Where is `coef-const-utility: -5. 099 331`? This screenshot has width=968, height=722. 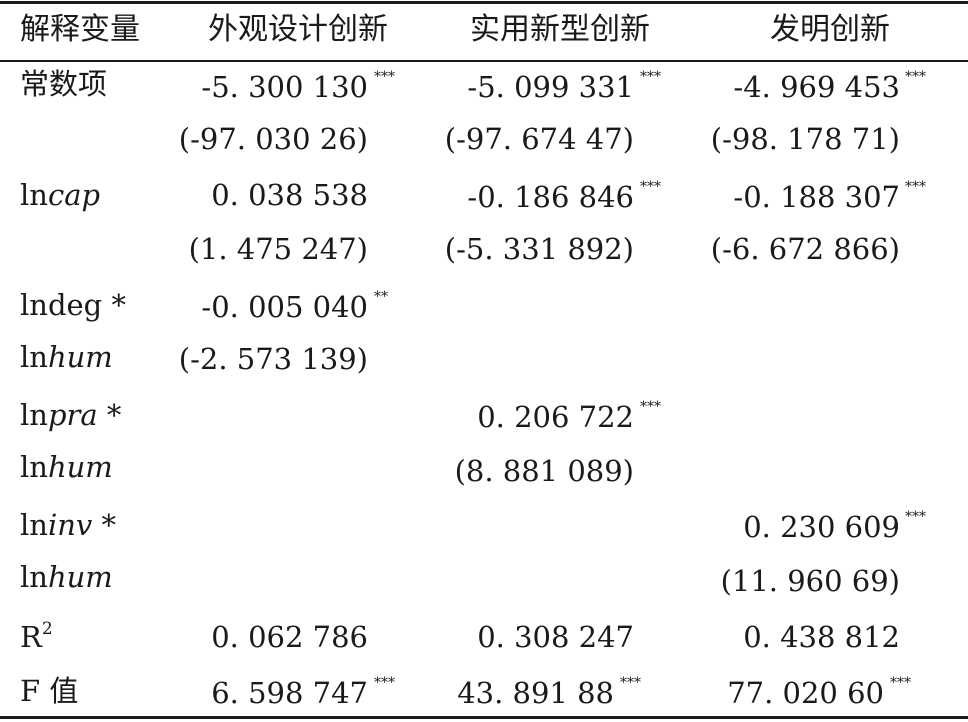
coef-const-utility: -5. 099 331 is located at coordinates (550, 87).